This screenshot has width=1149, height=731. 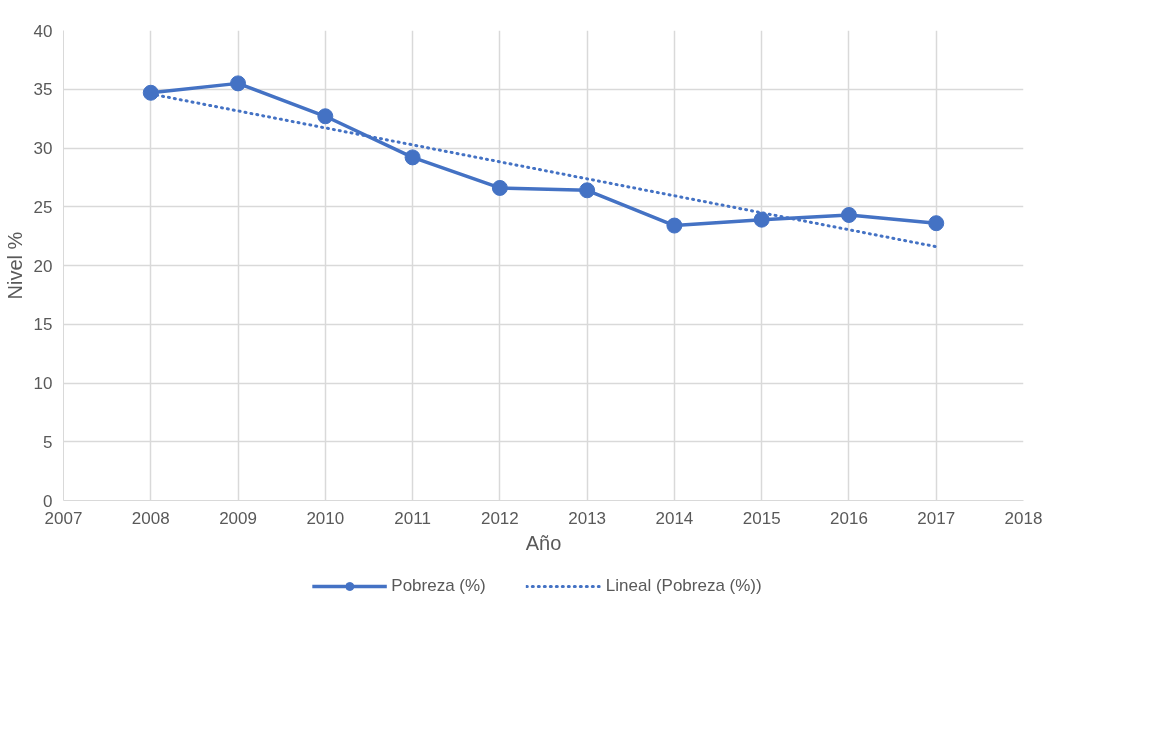 I want to click on y-axis-title: Nivel %, so click(x=14, y=265).